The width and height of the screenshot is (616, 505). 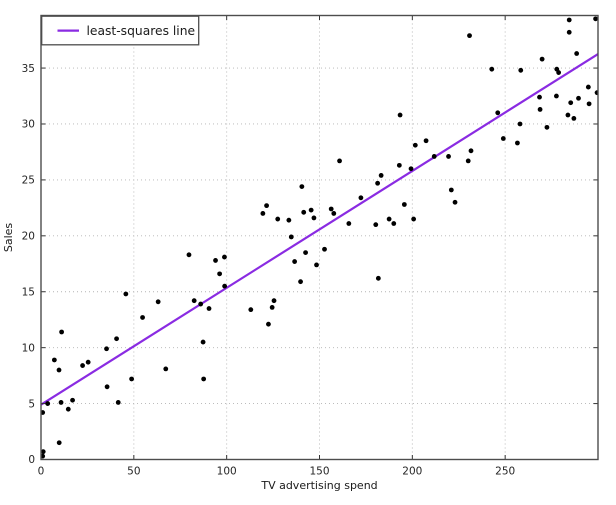 I want to click on x-tick-label: 250, so click(x=505, y=472).